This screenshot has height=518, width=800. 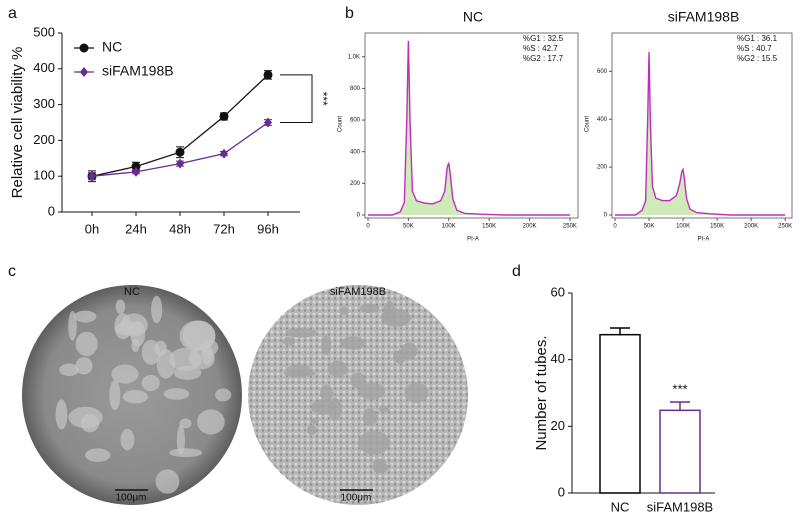 I want to click on x-tick-label: 200K, so click(x=530, y=227).